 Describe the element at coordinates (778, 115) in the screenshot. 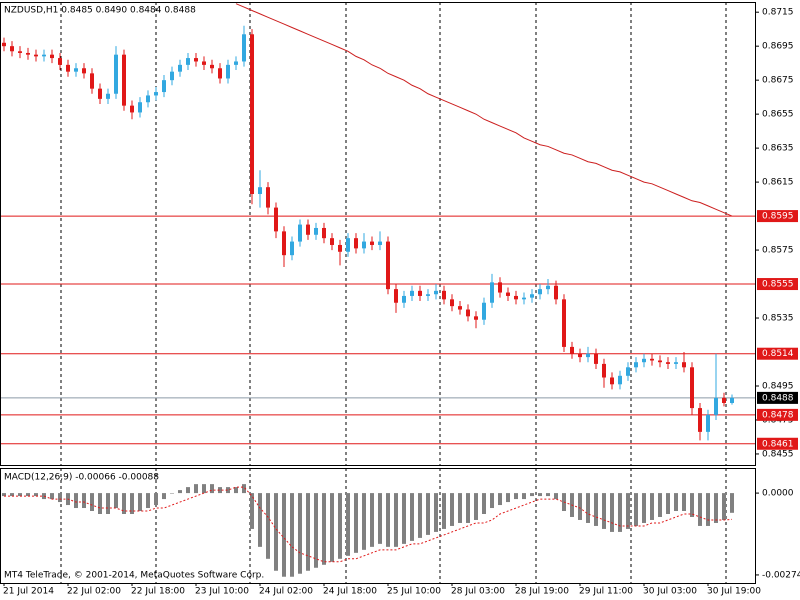

I see `y-tick-label: 0.8655` at that location.